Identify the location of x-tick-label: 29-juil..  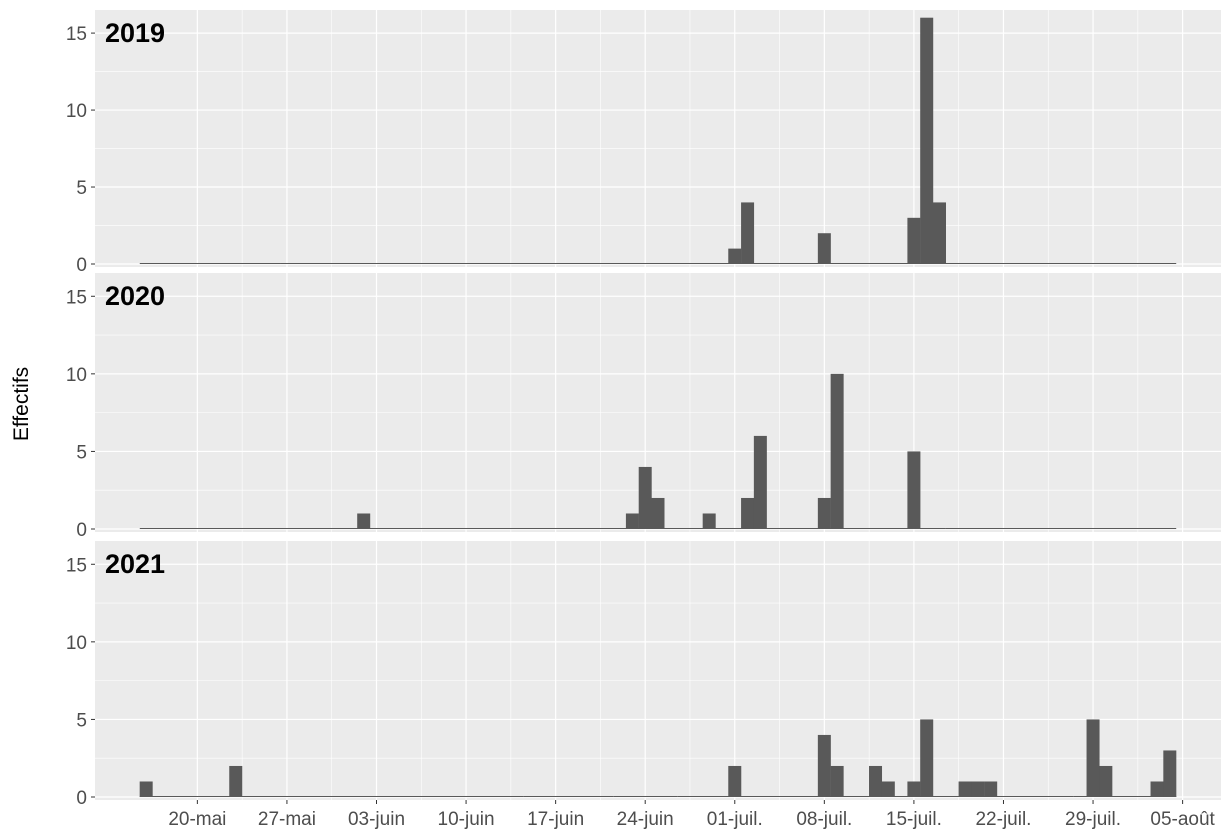
(1093, 819).